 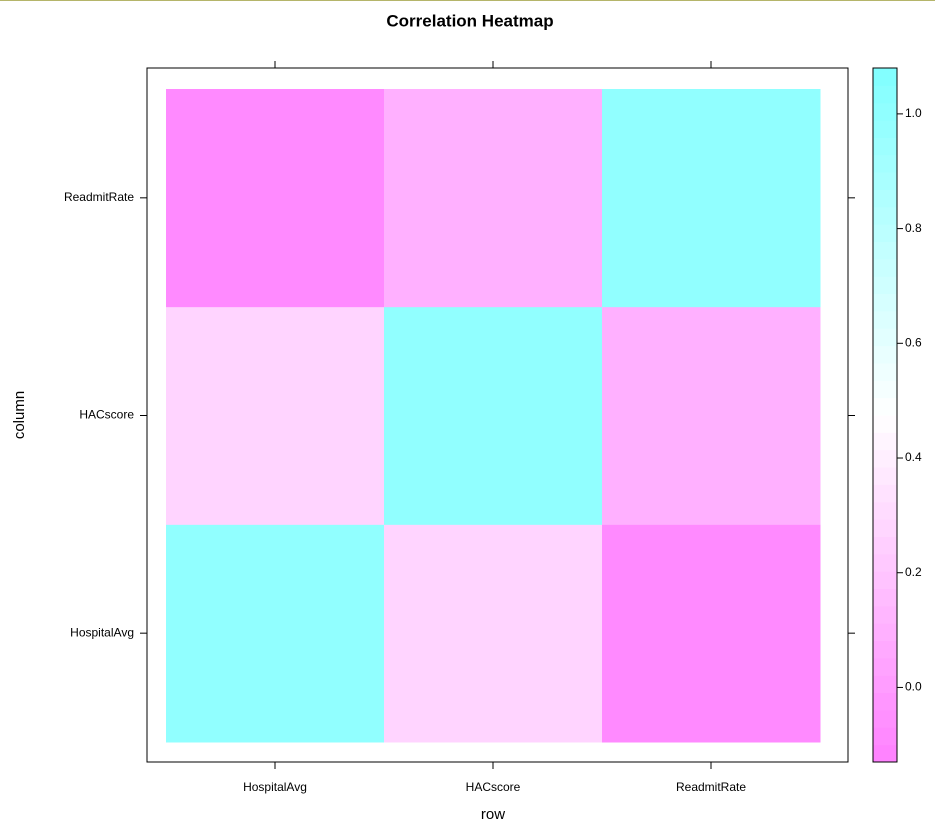 What do you see at coordinates (99, 197) in the screenshot?
I see `y-tick-label: ReadmitRate` at bounding box center [99, 197].